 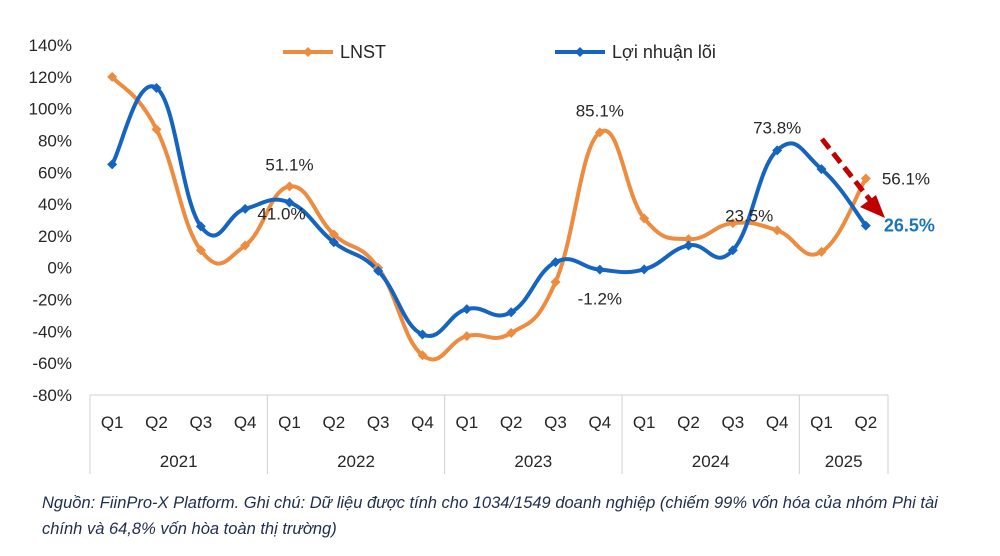 What do you see at coordinates (52, 300) in the screenshot?
I see `y-tick-label: -20%` at bounding box center [52, 300].